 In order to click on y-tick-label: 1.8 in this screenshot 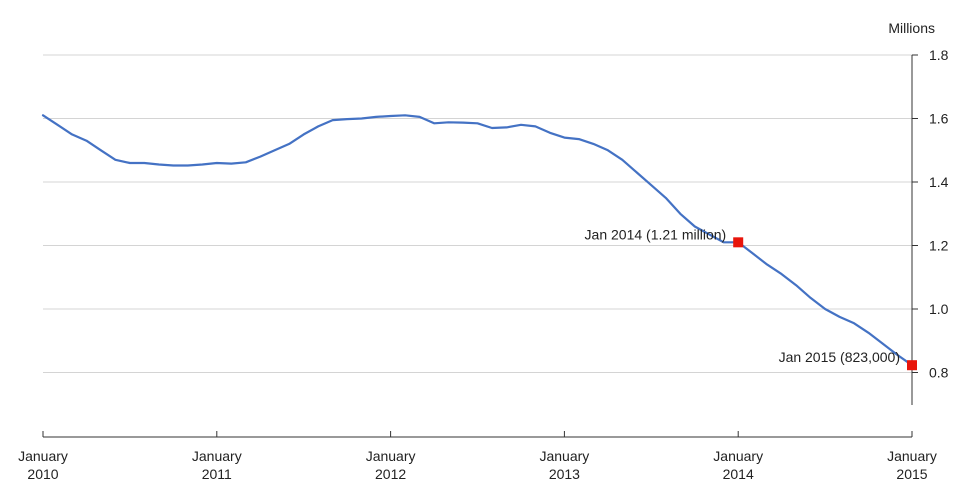, I will do `click(939, 55)`.